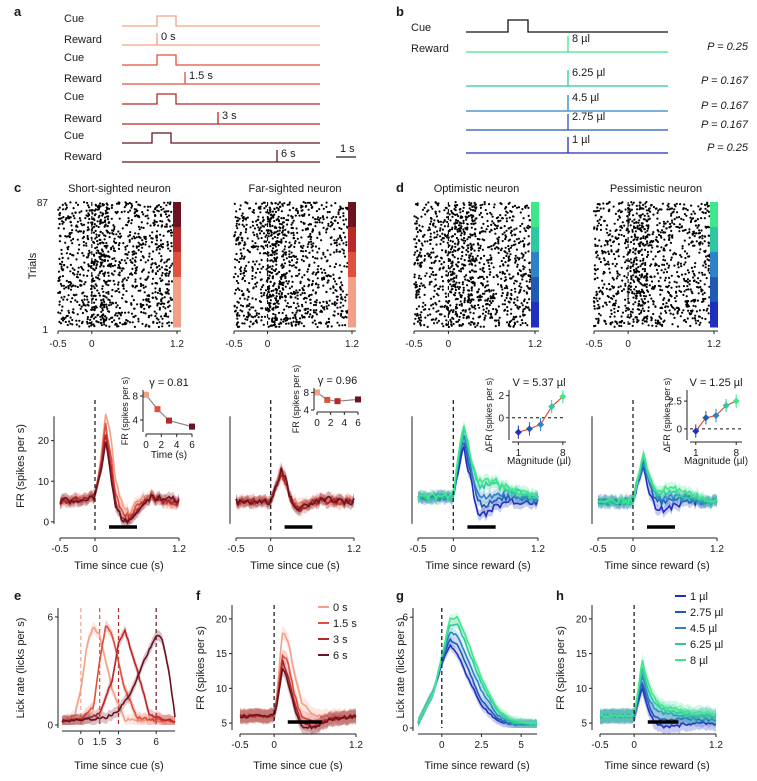  I want to click on inset-gamma-far-x-tick-label: 6, so click(358, 423).